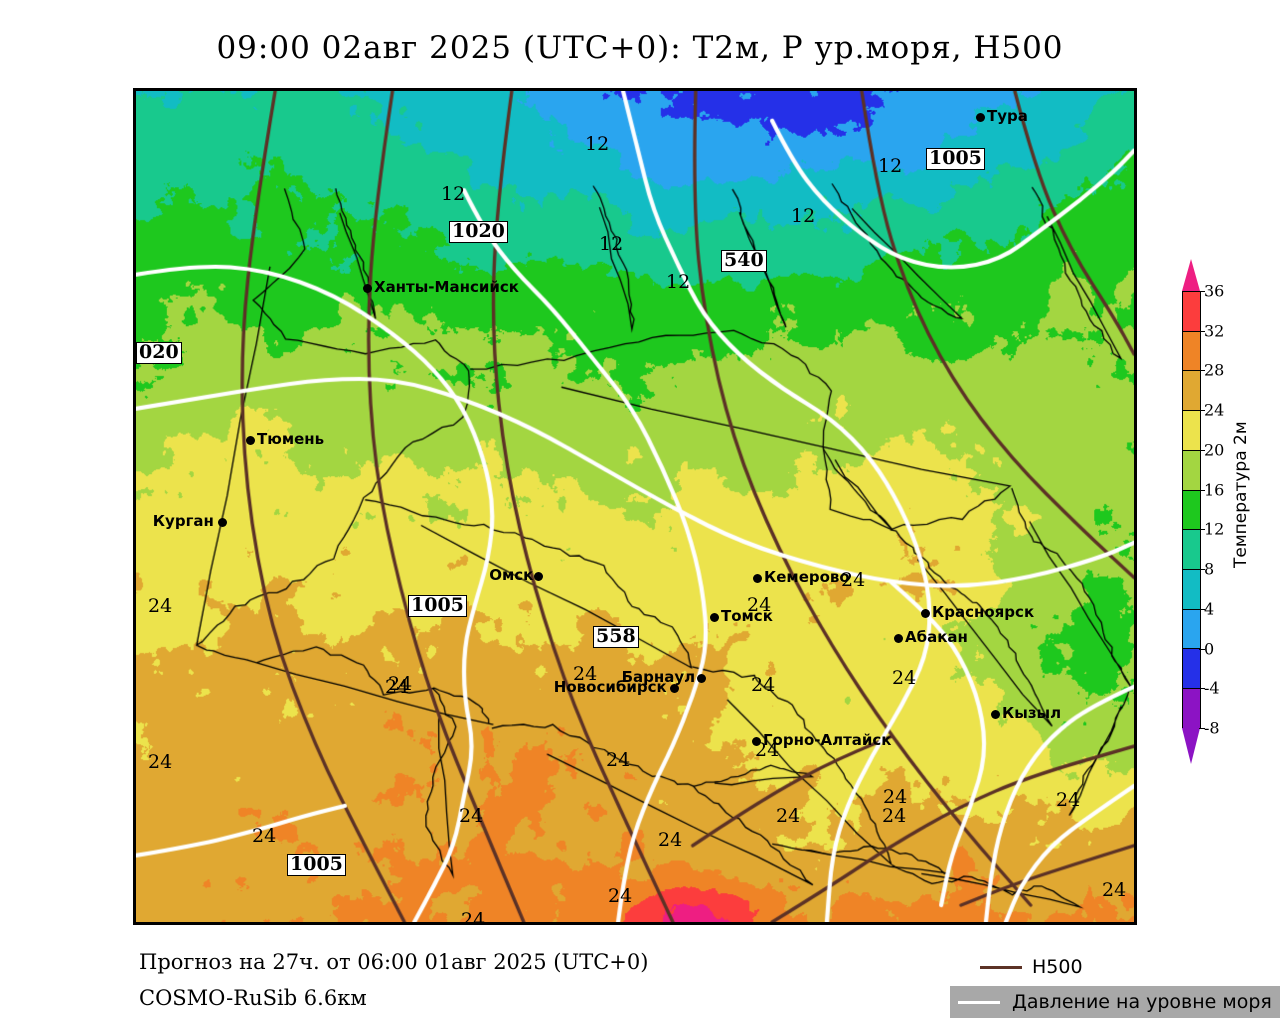 This screenshot has width=1280, height=1024. Describe the element at coordinates (1032, 713) in the screenshot. I see `city-label: Кызыл` at that location.